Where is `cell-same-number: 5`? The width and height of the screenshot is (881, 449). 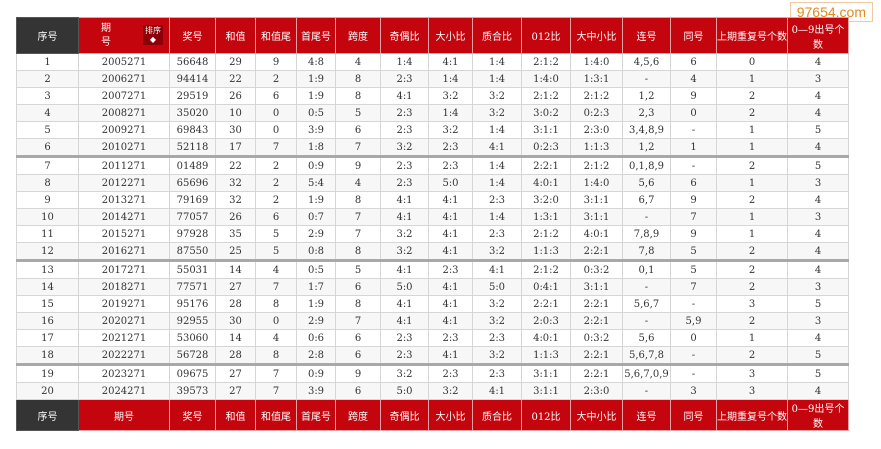 cell-same-number: 5 is located at coordinates (693, 251).